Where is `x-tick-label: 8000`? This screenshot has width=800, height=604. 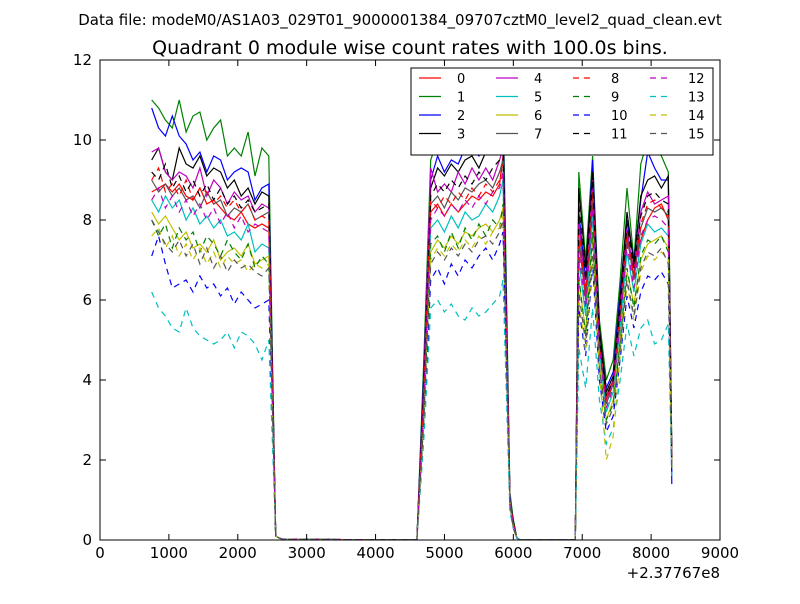 x-tick-label: 8000 is located at coordinates (651, 553).